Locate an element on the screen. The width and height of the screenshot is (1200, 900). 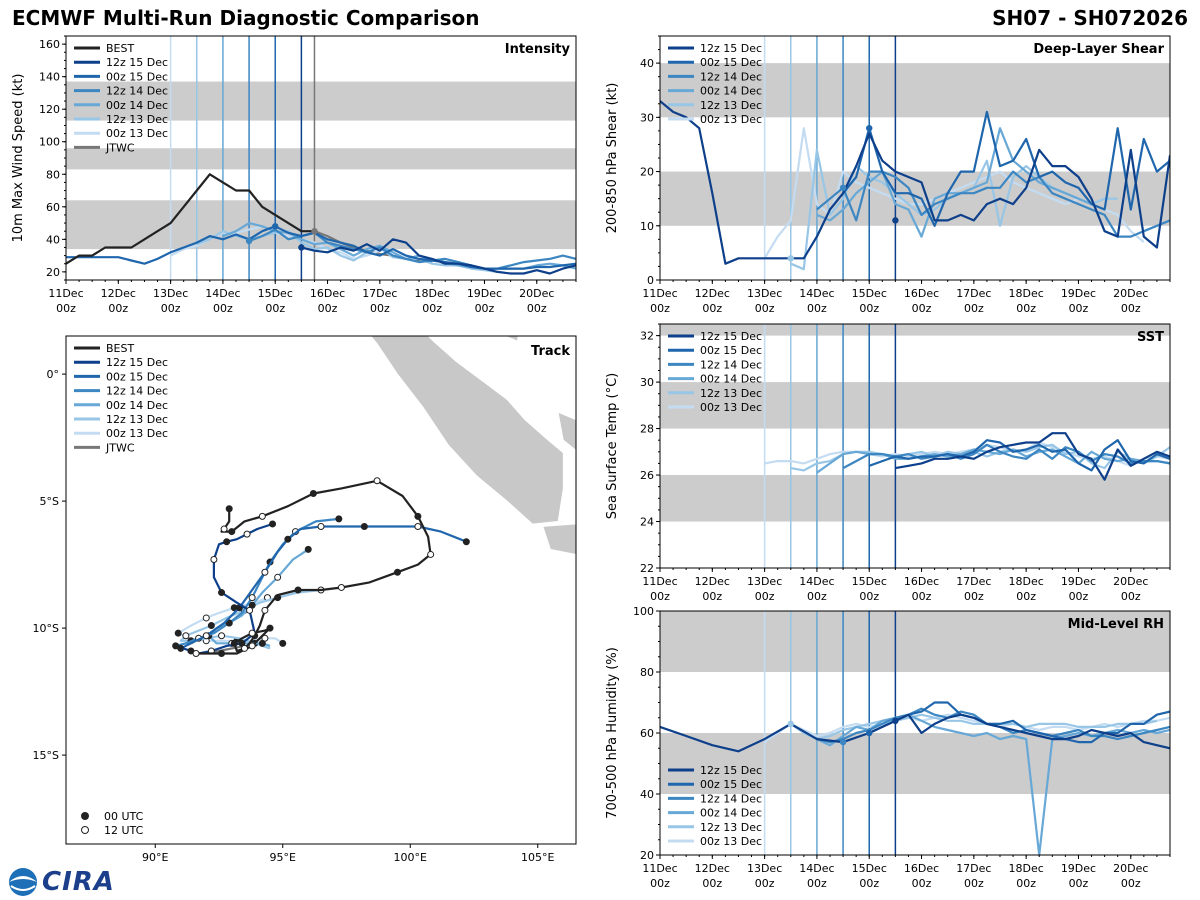
x-tick-day: 11Dec is located at coordinates (659, 581).